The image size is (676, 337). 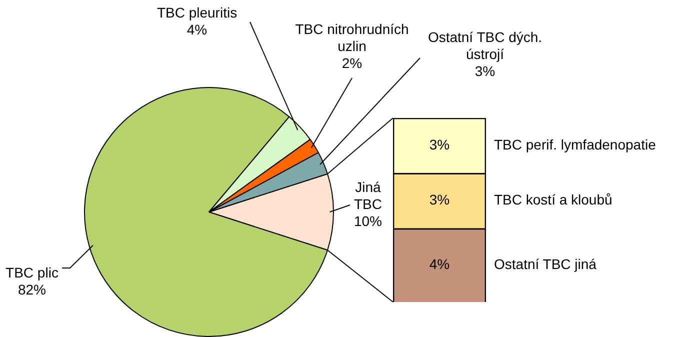 I want to click on slice-label: TBC plic, so click(x=32, y=272).